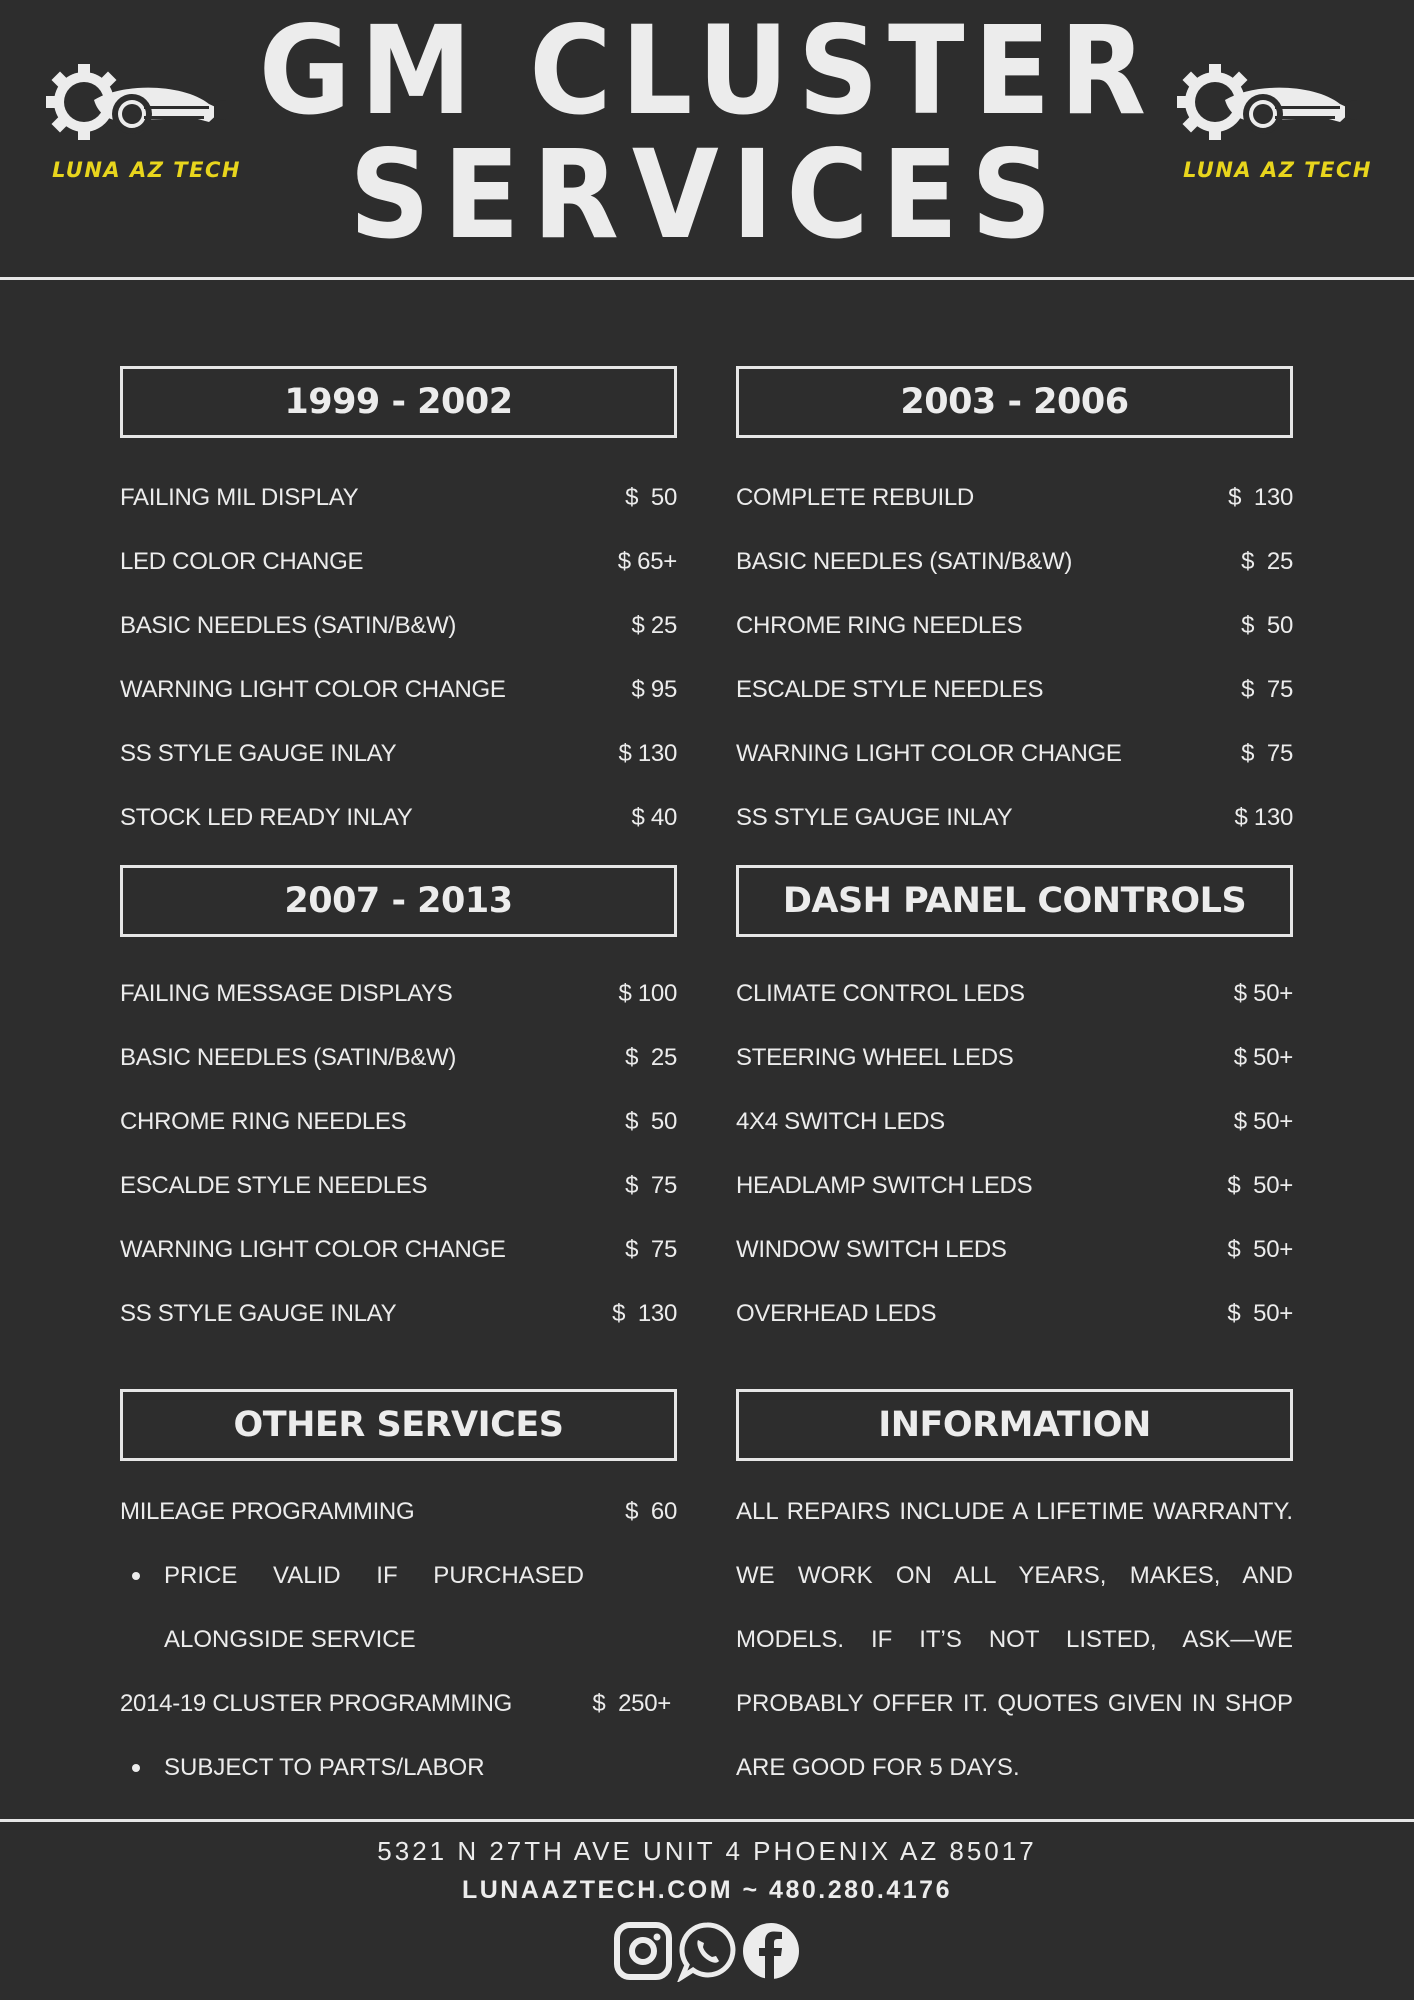 The height and width of the screenshot is (2000, 1414). I want to click on price-row: LED COLOR CHANGE $ 65+, so click(398, 562).